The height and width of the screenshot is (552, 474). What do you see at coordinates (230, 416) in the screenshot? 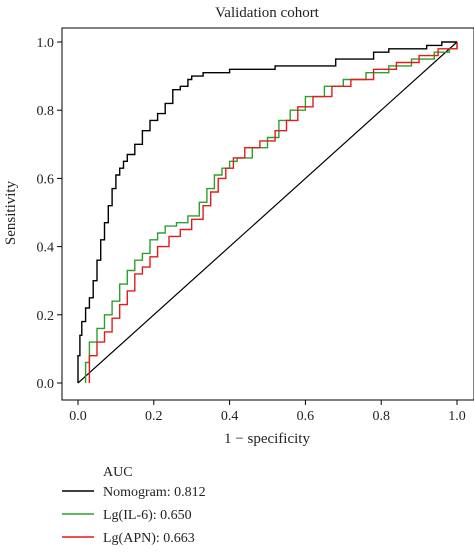
I see `x-tick-label: 0.4` at bounding box center [230, 416].